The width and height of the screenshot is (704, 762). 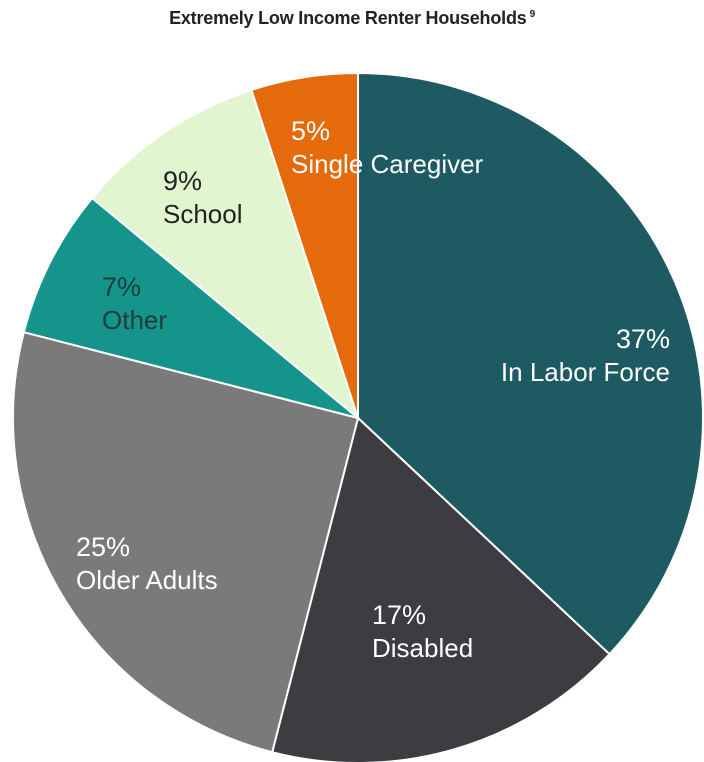 I want to click on slice-label-older-adults: Older Adults, so click(x=147, y=580).